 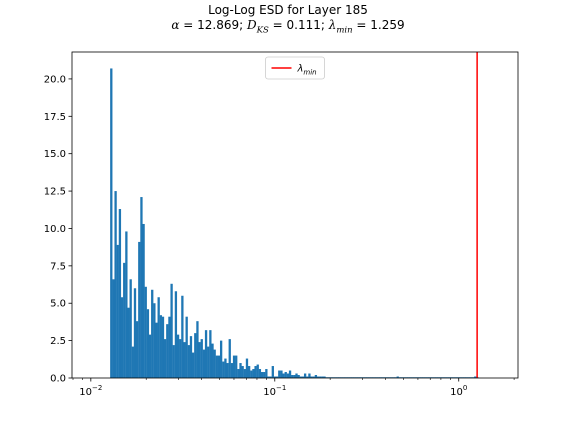 What do you see at coordinates (387, 25) in the screenshot?
I see `lambda-min-value: 1.259` at bounding box center [387, 25].